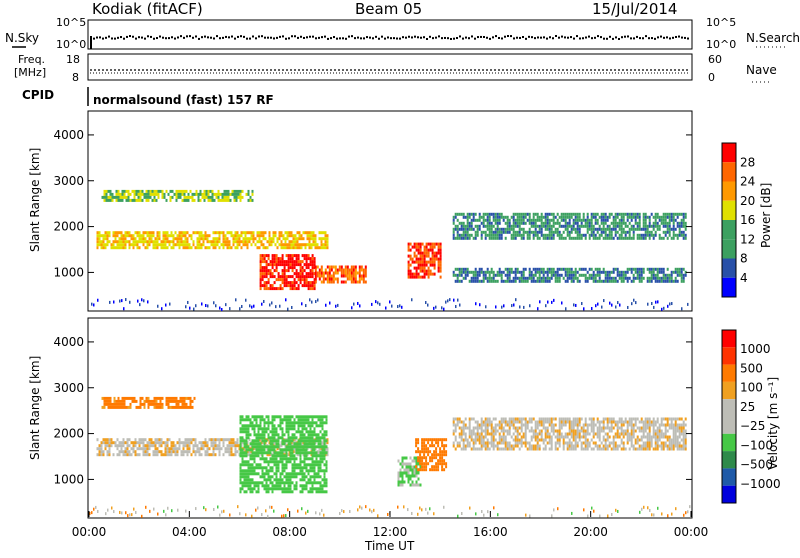 The image size is (800, 558). Describe the element at coordinates (766, 215) in the screenshot. I see `power-colorbar-label: Power [dB]` at that location.